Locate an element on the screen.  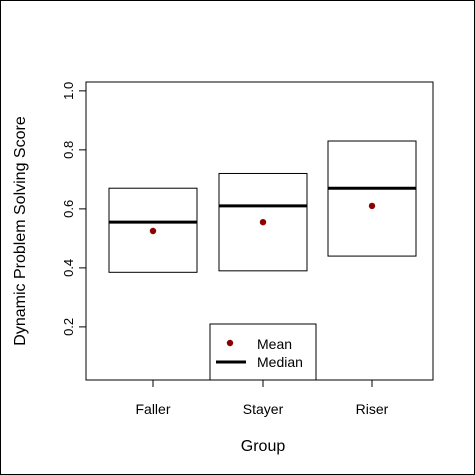
y-tick-label: 0.2 is located at coordinates (68, 327).